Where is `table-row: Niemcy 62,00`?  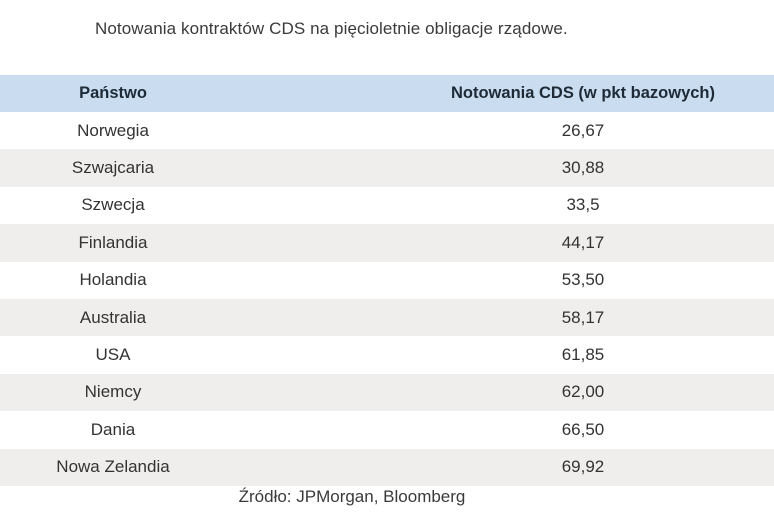
table-row: Niemcy 62,00 is located at coordinates (387, 392).